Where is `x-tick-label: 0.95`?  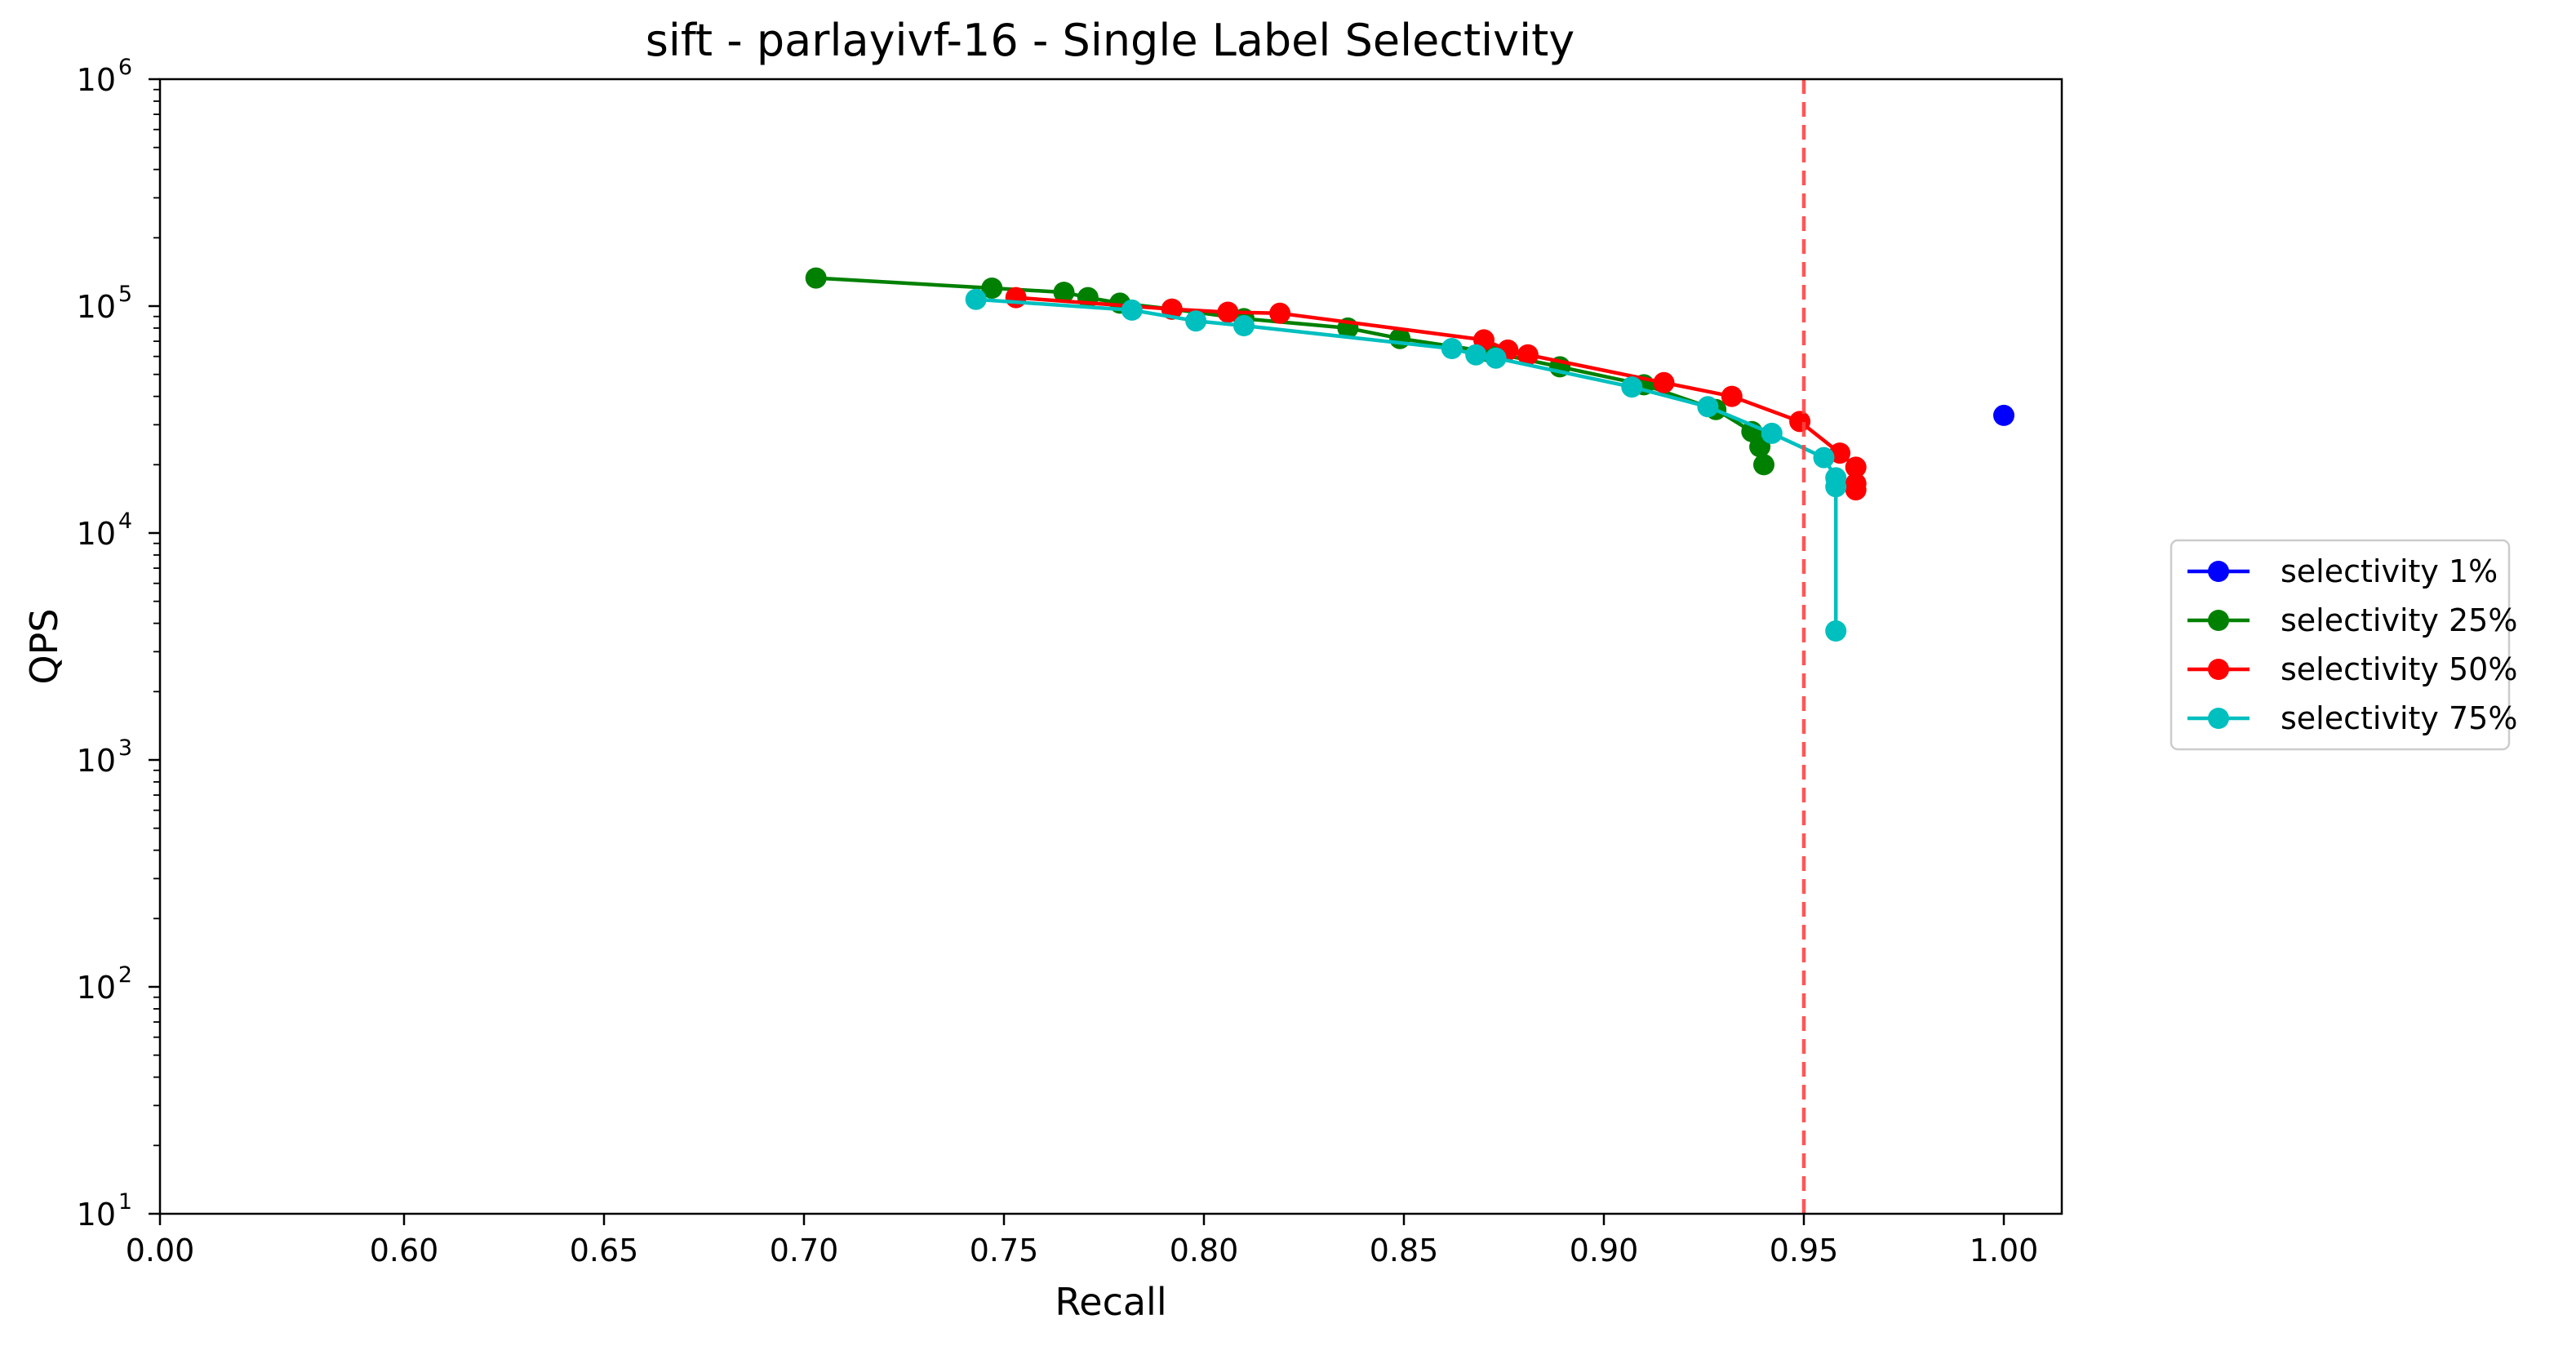
x-tick-label: 0.95 is located at coordinates (1804, 1251).